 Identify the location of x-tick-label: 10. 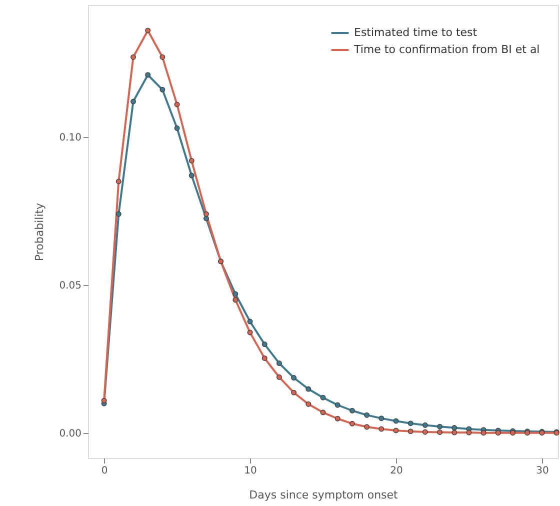
(250, 471).